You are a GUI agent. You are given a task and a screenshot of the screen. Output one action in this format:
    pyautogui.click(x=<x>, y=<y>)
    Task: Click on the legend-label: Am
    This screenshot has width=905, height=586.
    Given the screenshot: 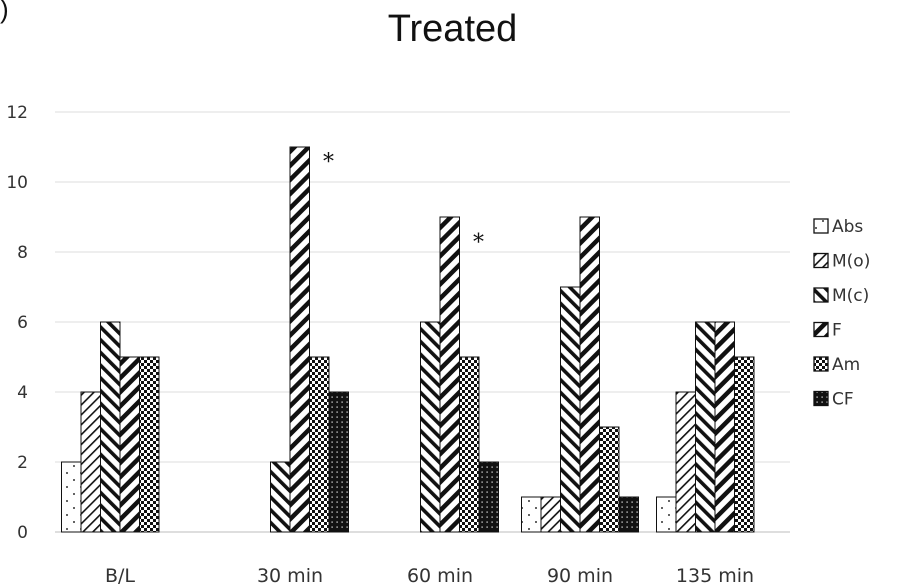 What is the action you would take?
    pyautogui.click(x=846, y=365)
    